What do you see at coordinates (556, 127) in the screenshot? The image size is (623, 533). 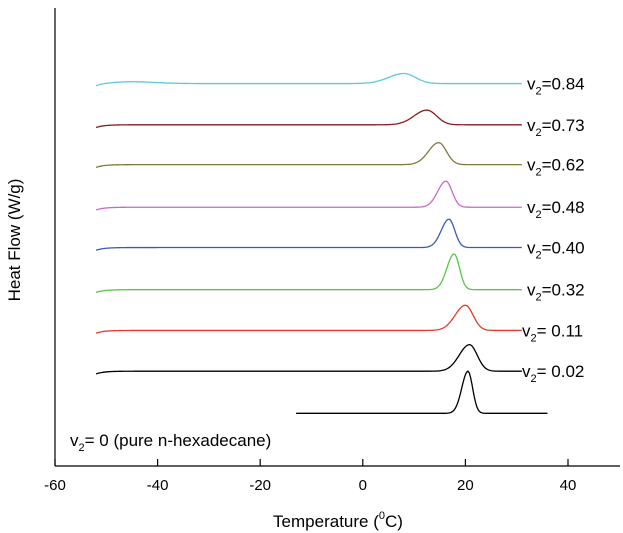 I see `series-label: v2=0.73` at bounding box center [556, 127].